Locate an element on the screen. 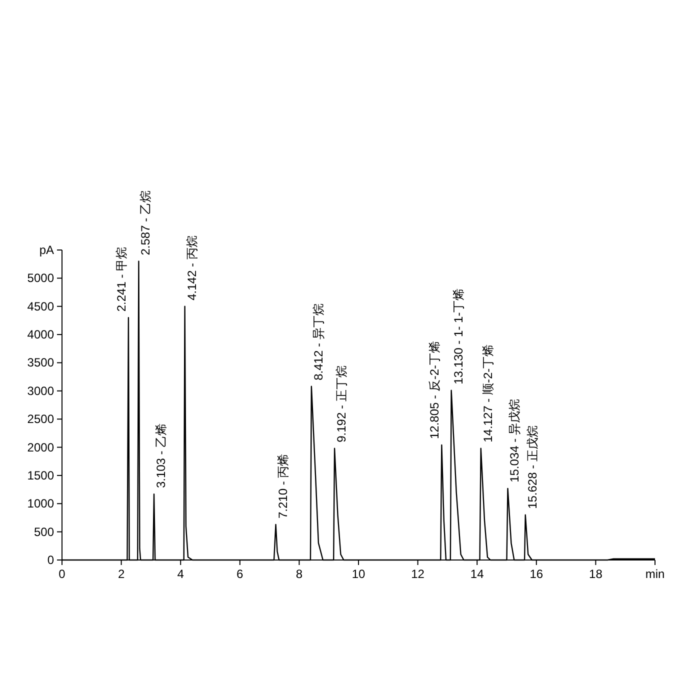 The height and width of the screenshot is (700, 700). annotation: 14.127 - 顺-2-丁烯 is located at coordinates (487, 393).